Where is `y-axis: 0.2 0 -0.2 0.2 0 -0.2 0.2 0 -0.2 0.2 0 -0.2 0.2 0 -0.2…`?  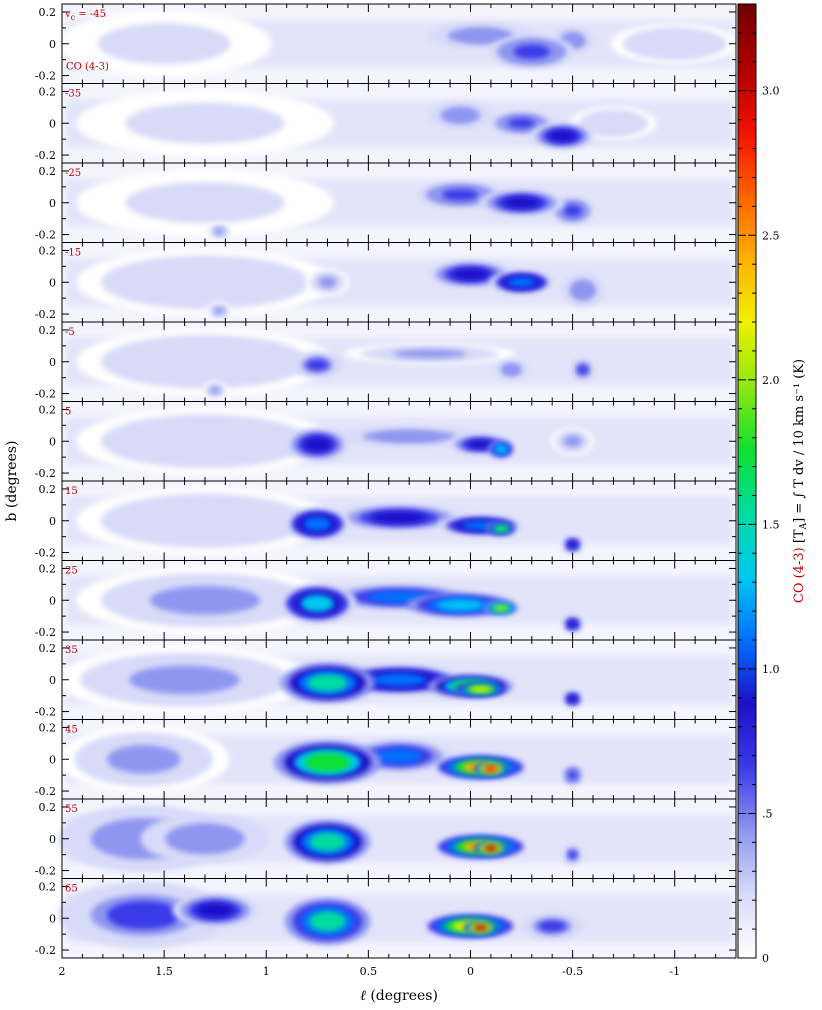
y-axis: 0.2 0 -0.2 0.2 0 -0.2 0.2 0 -0.2 0.2 0 -0.2 0.2 0 -0.2… is located at coordinates (30, 481).